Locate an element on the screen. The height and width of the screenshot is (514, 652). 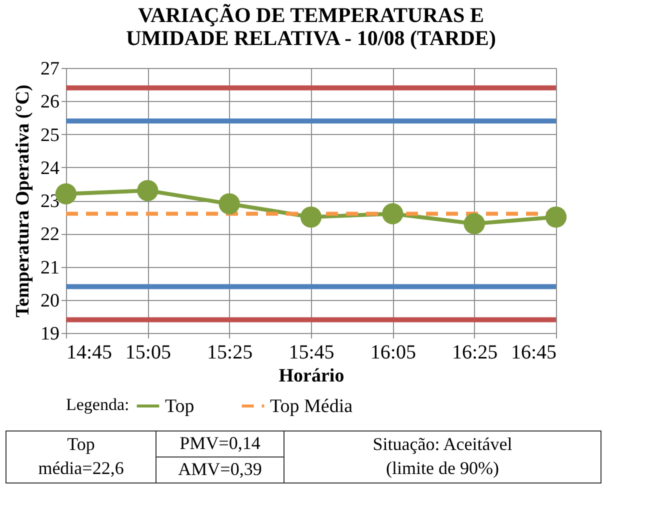
y-tick-label: 24 is located at coordinates (50, 168).